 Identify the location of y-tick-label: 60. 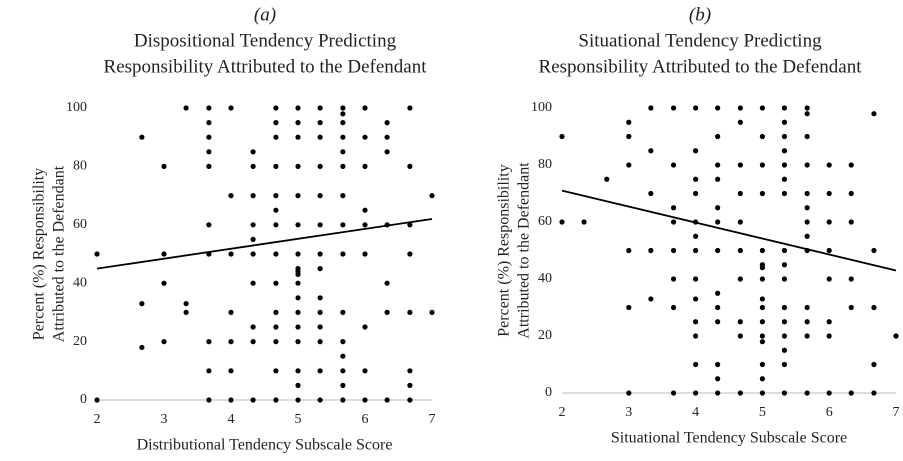
(545, 221).